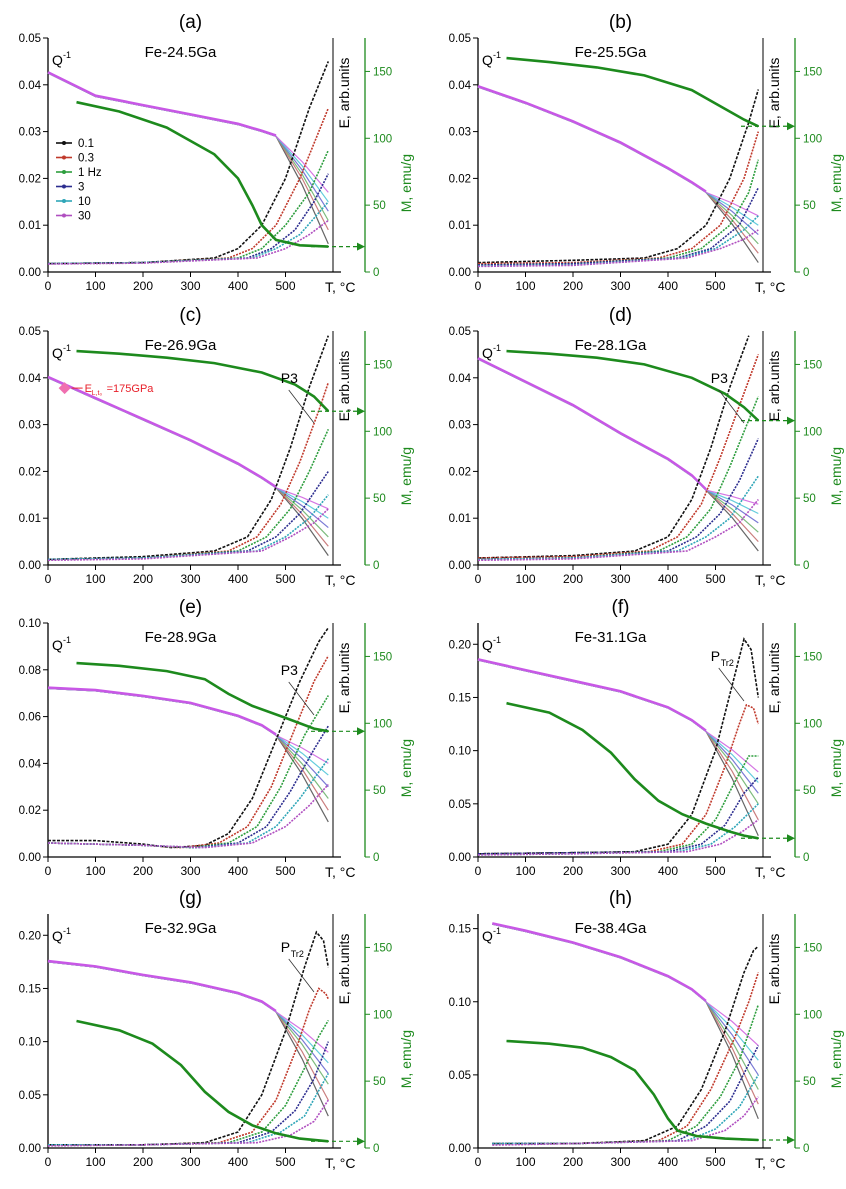 Image resolution: width=846 pixels, height=1189 pixels. What do you see at coordinates (611, 928) in the screenshot?
I see `composition-title: Fe-38.4Ga` at bounding box center [611, 928].